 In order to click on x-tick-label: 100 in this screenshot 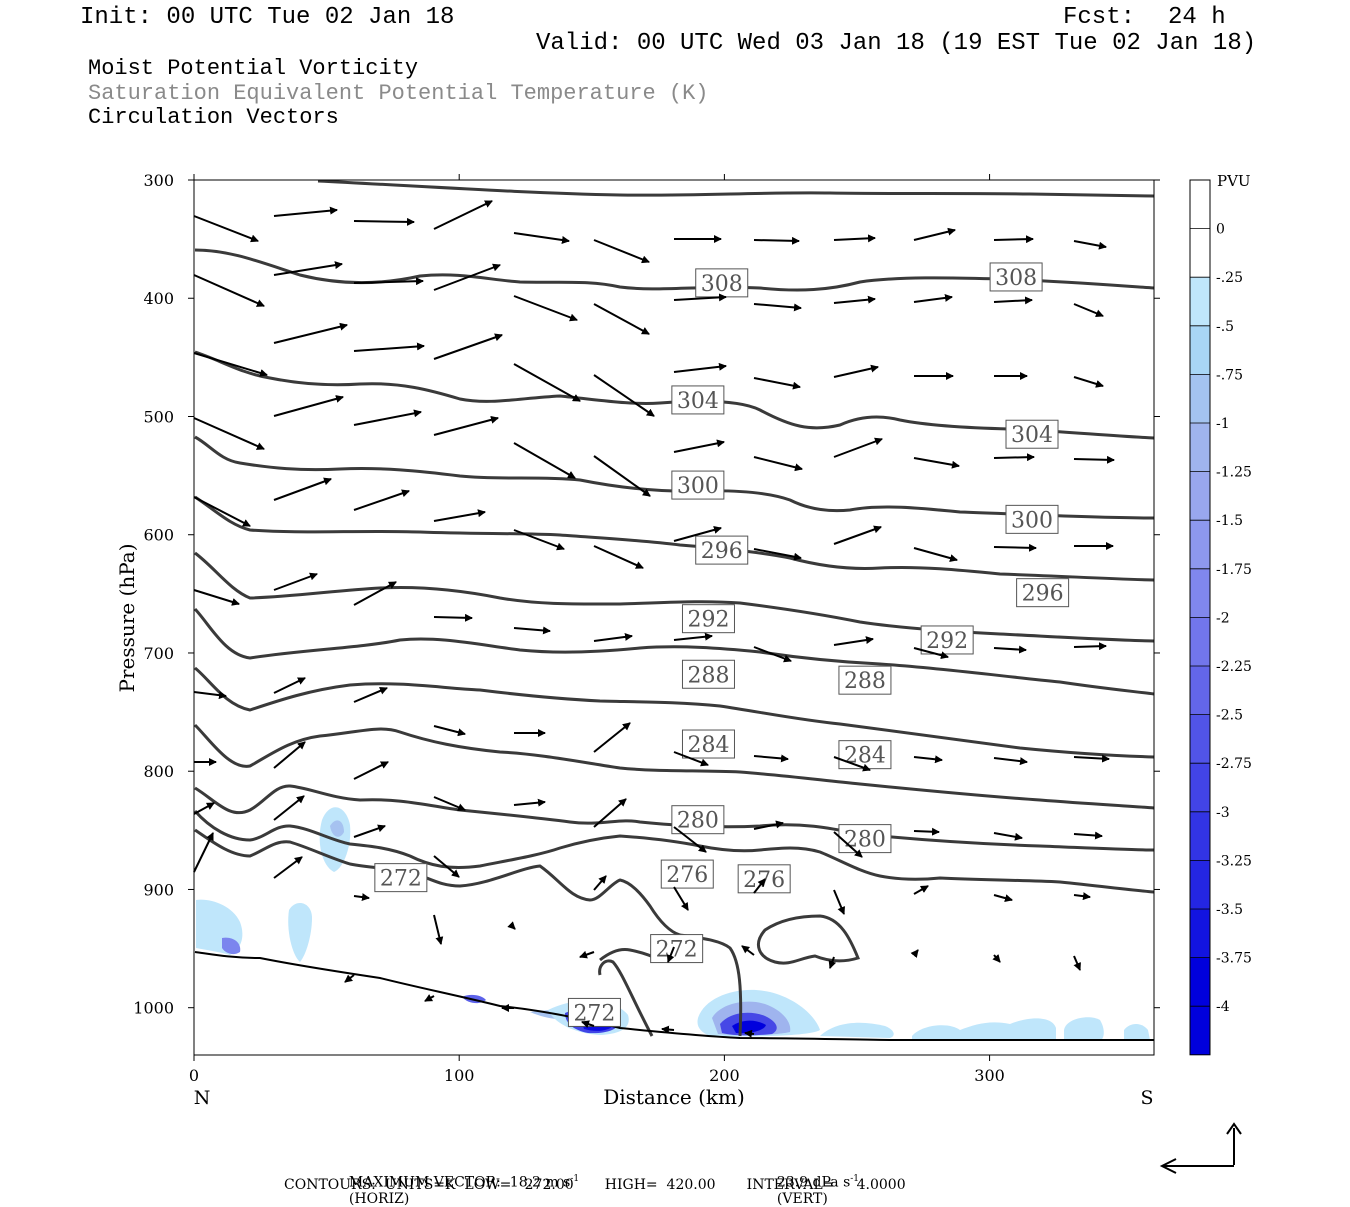, I will do `click(459, 1075)`.